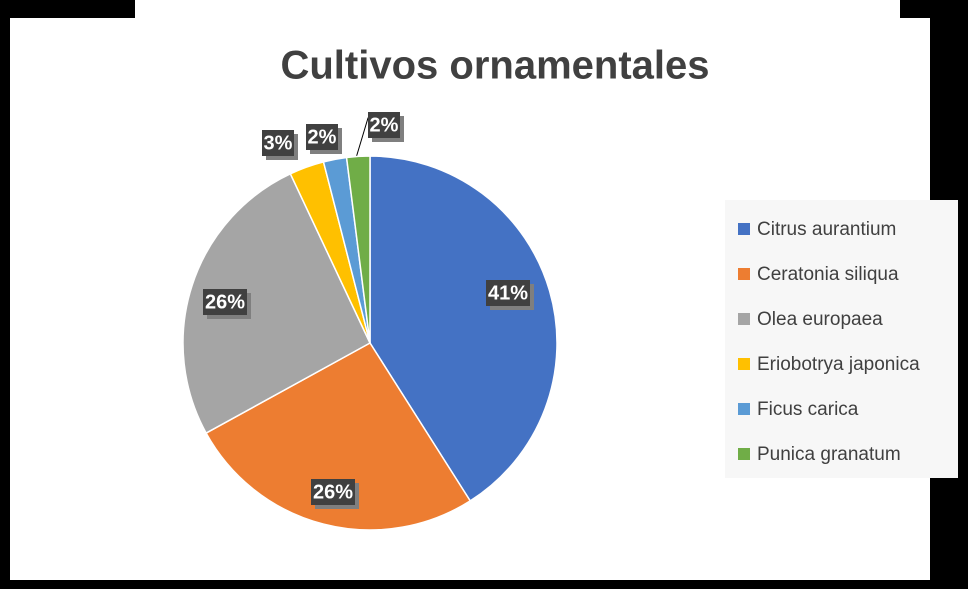  What do you see at coordinates (826, 229) in the screenshot?
I see `legend-label: Citrus aurantium` at bounding box center [826, 229].